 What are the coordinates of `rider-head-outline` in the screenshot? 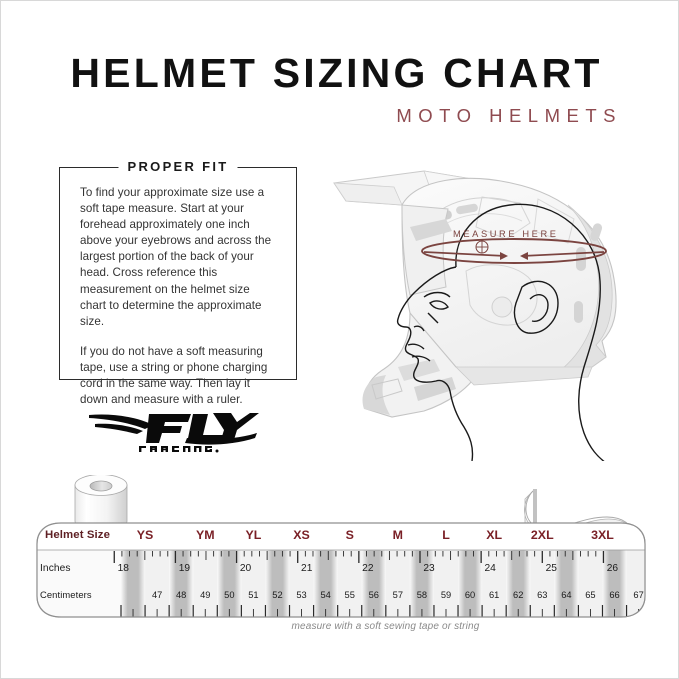 It's located at (500, 332).